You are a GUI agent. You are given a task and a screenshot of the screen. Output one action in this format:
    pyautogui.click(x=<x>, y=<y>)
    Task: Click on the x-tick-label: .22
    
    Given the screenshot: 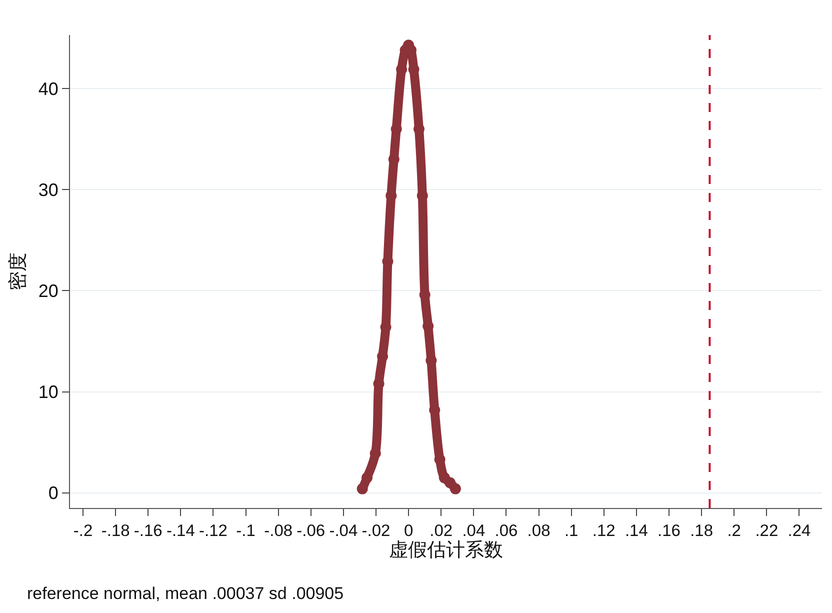 What is the action you would take?
    pyautogui.click(x=766, y=531)
    